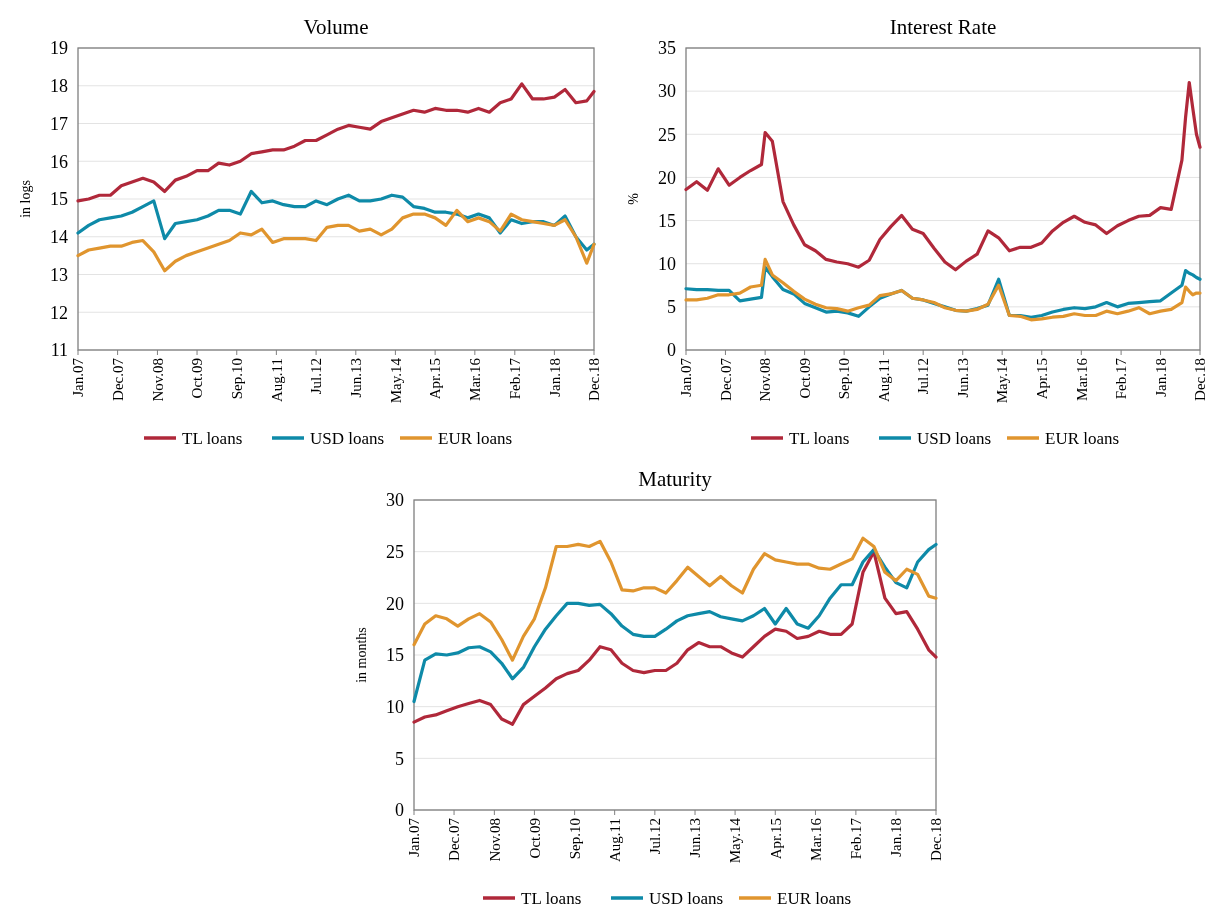 Image resolution: width=1208 pixels, height=906 pixels. Describe the element at coordinates (943, 27) in the screenshot. I see `chart-title: Interest Rate` at that location.